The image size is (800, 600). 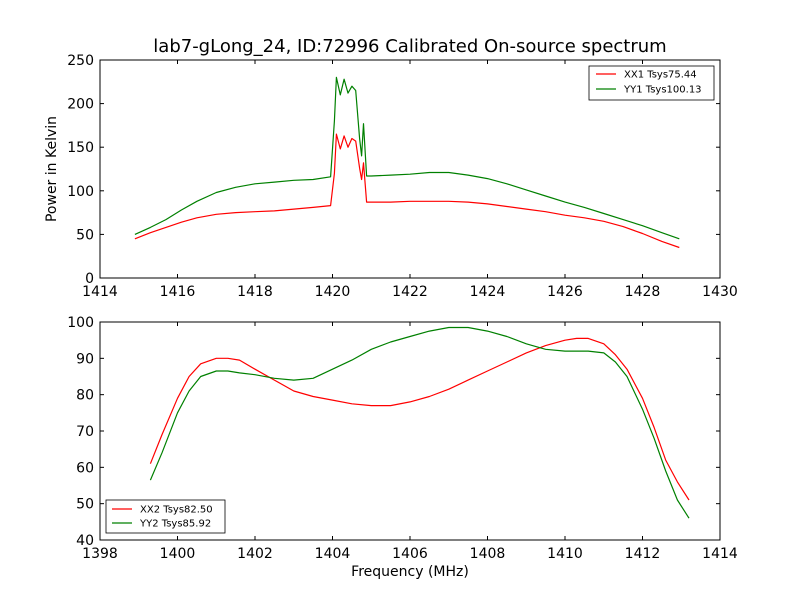 I want to click on x-tick-label: 1410, so click(x=565, y=554).